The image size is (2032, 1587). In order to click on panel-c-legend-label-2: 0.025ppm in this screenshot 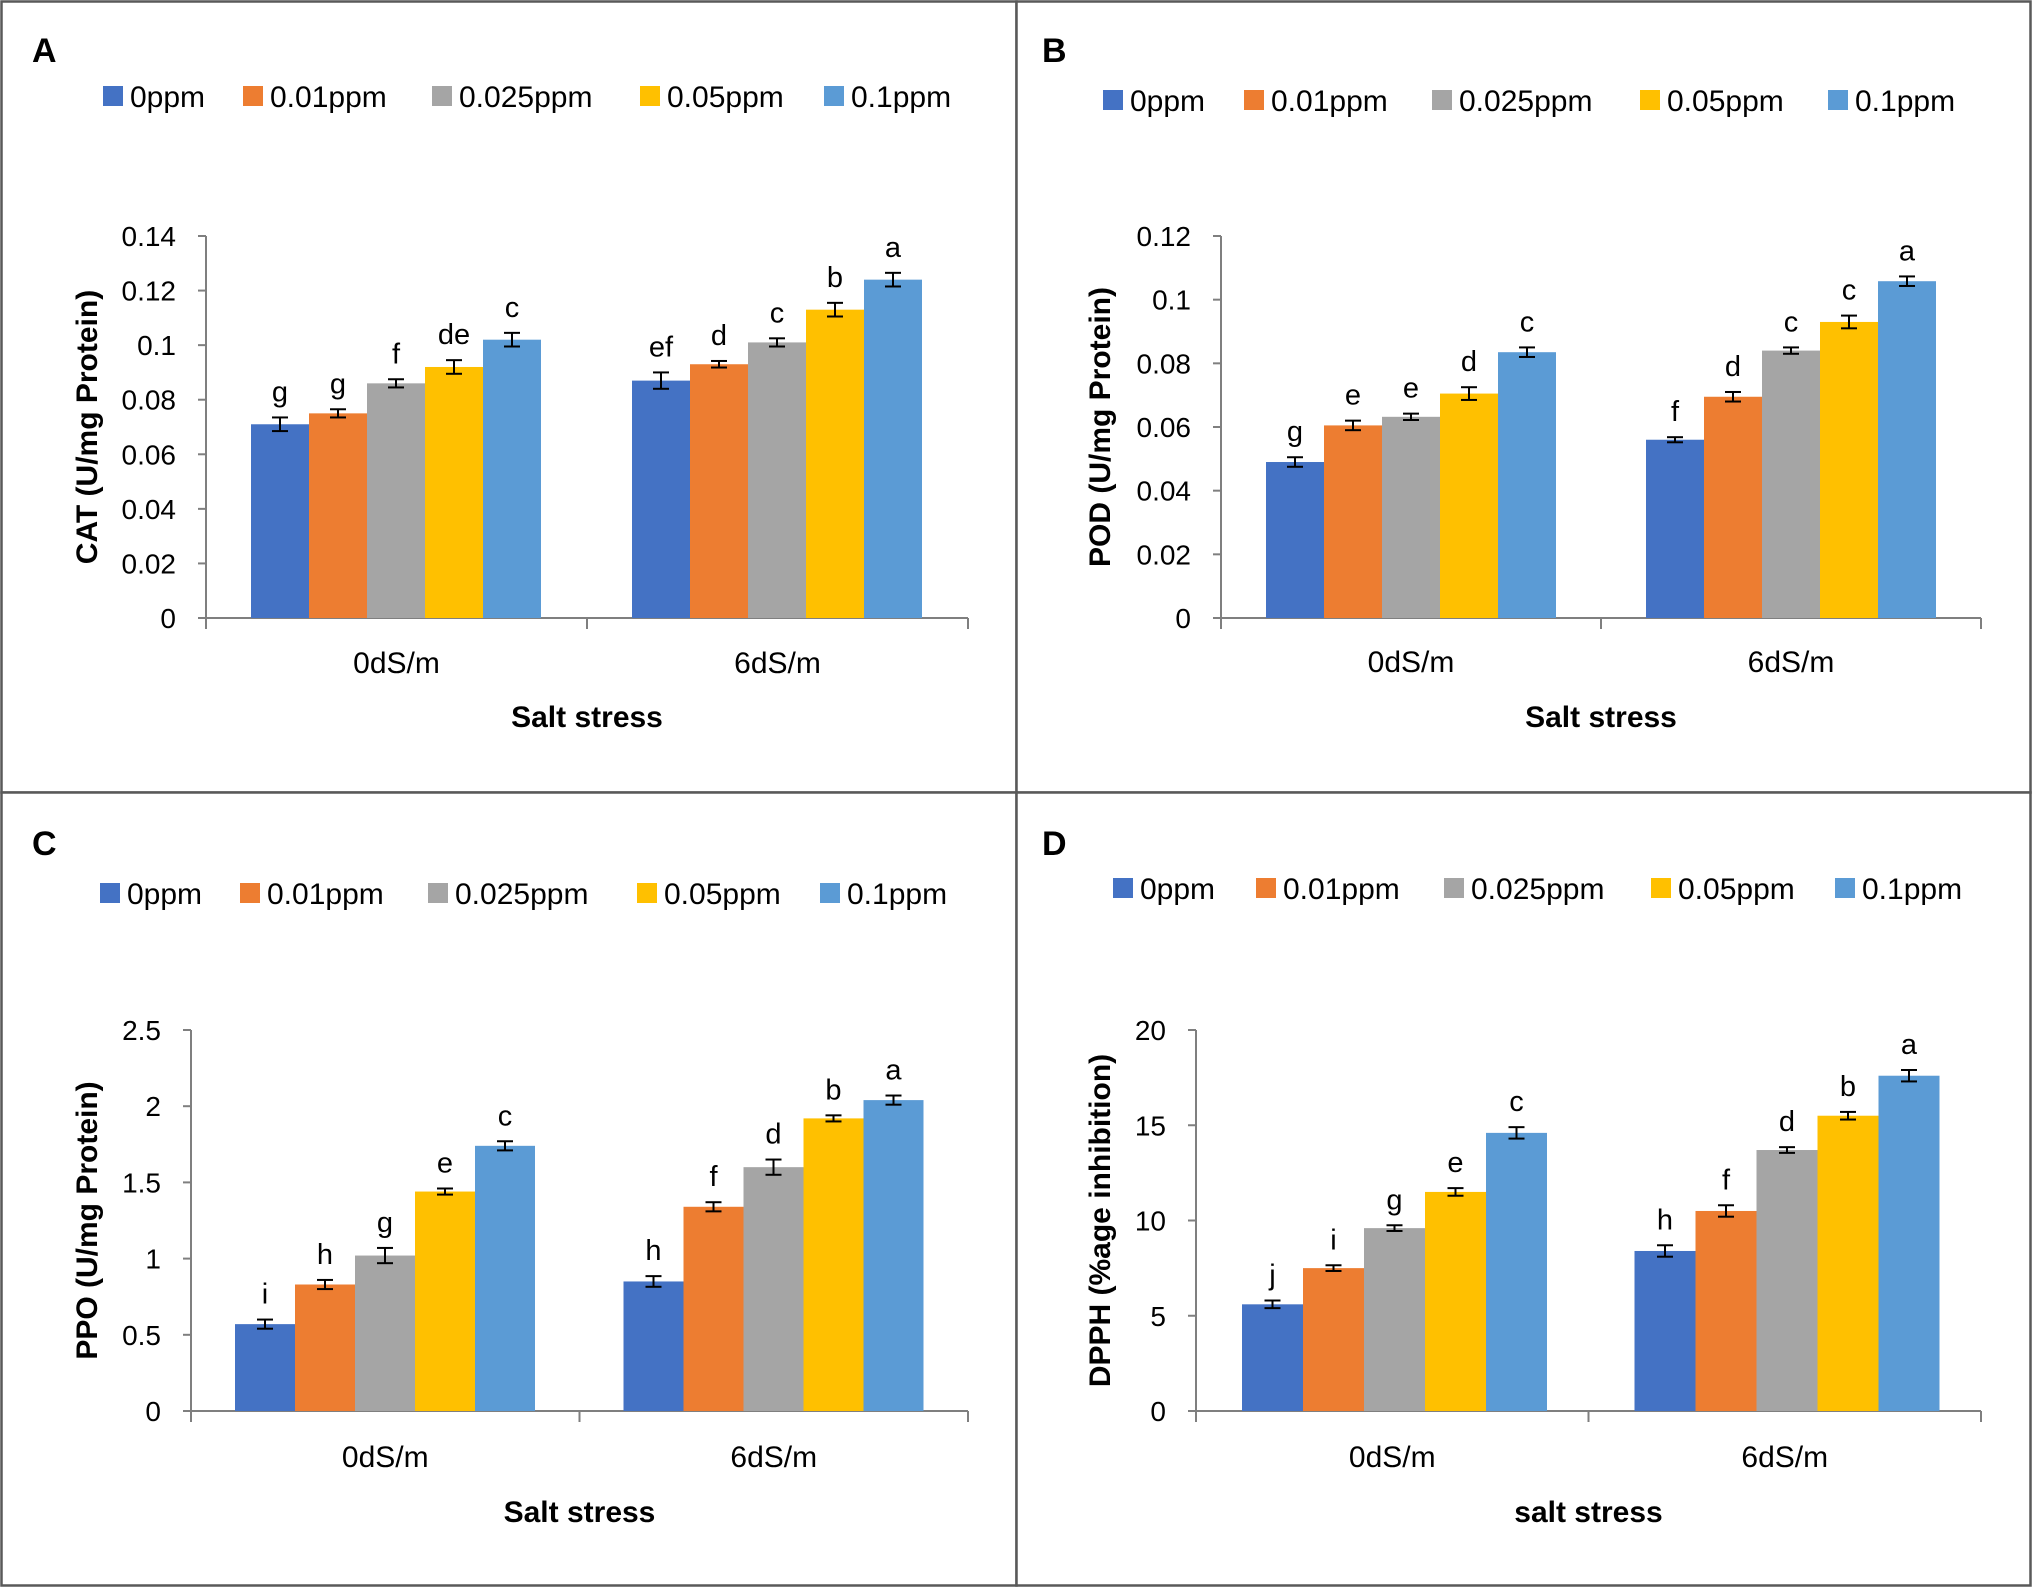, I will do `click(521, 894)`.